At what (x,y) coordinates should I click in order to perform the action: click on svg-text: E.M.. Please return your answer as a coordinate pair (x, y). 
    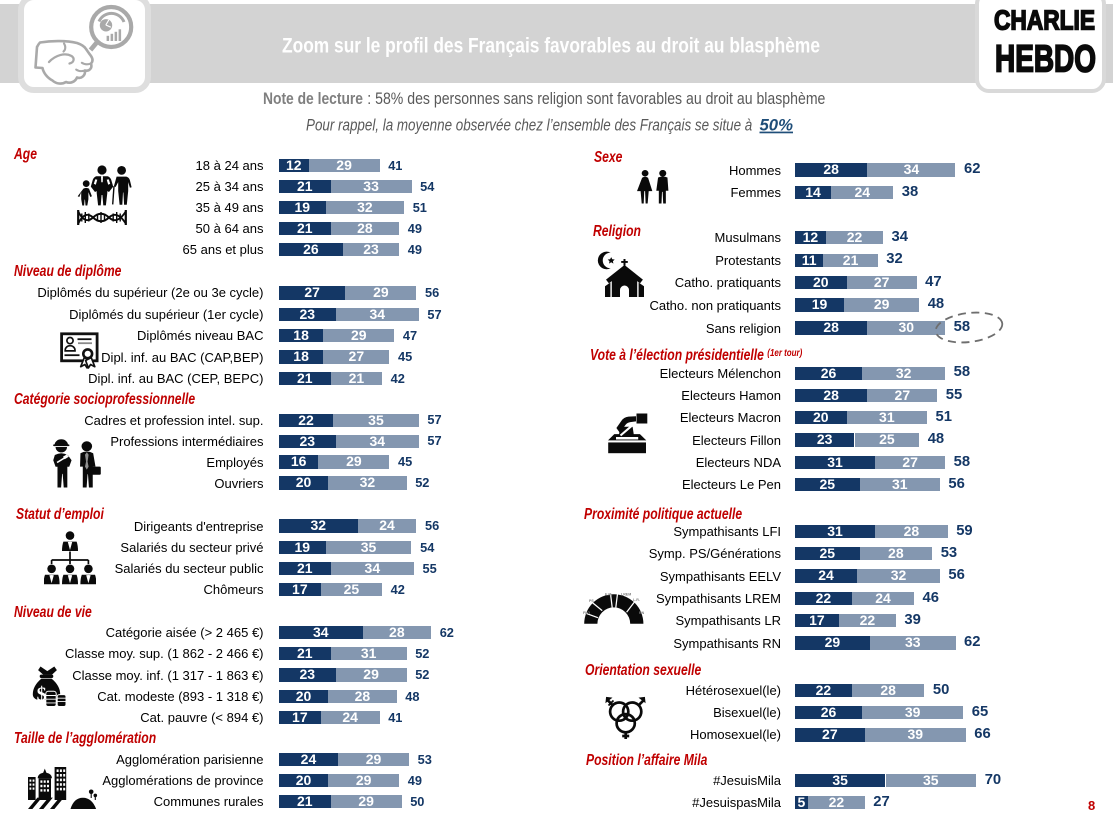
    Looking at the image, I should click on (608, 594).